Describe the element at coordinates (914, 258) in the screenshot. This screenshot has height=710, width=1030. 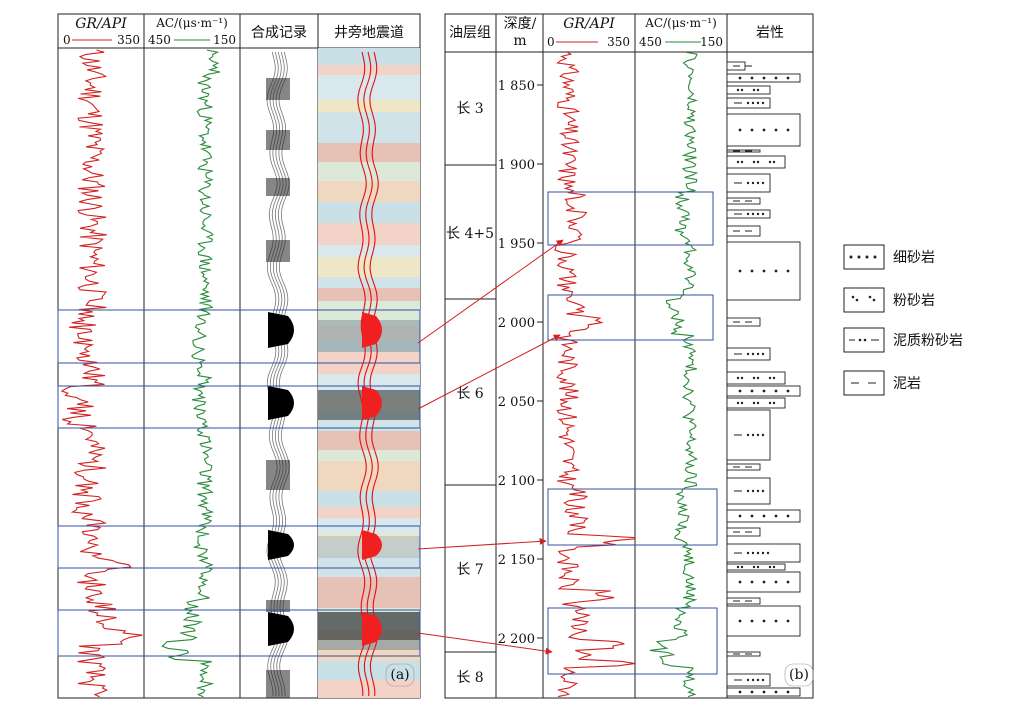
I see `legend-fine-sand-label: 细砂岩` at that location.